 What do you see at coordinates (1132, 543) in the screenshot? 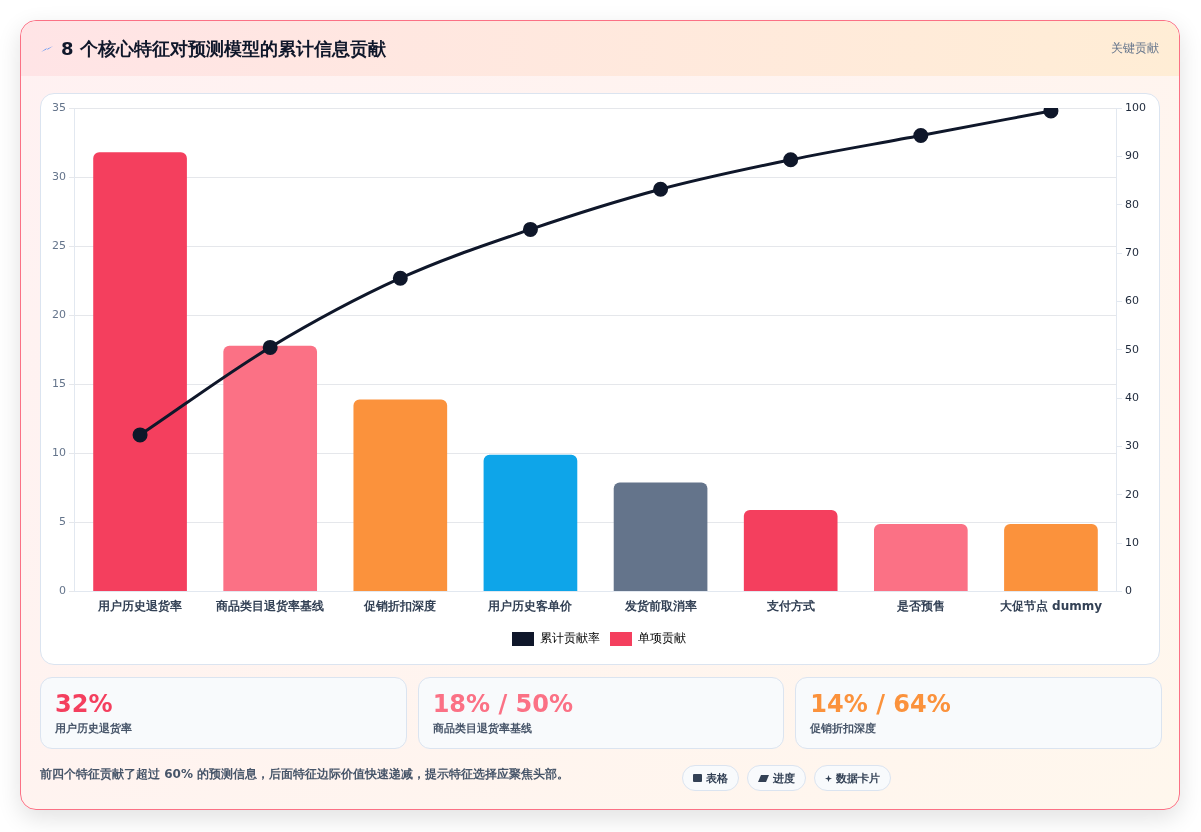
I see `y2-tick-label: 10` at bounding box center [1132, 543].